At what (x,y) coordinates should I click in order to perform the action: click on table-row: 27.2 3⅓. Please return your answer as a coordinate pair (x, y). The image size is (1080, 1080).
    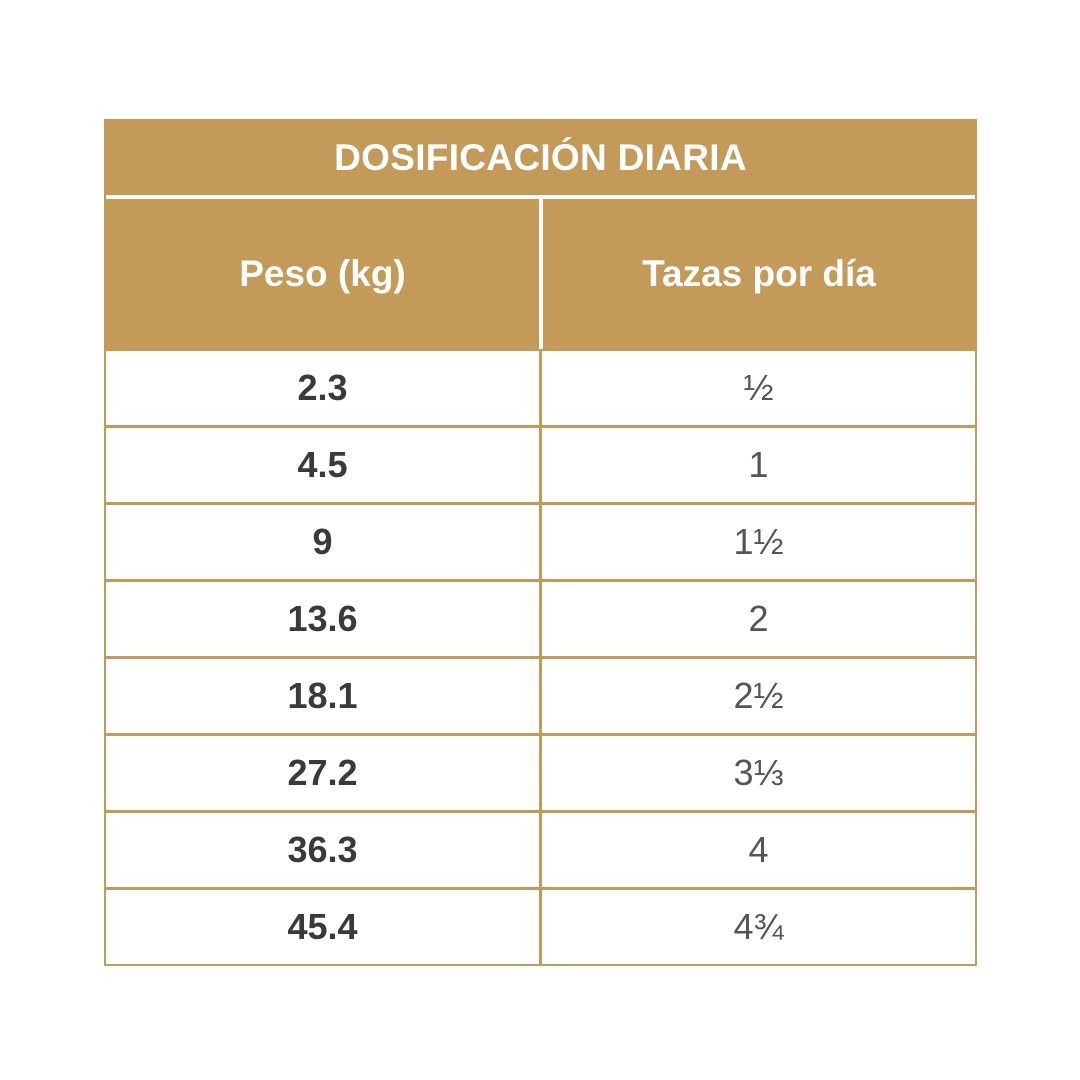
    Looking at the image, I should click on (540, 774).